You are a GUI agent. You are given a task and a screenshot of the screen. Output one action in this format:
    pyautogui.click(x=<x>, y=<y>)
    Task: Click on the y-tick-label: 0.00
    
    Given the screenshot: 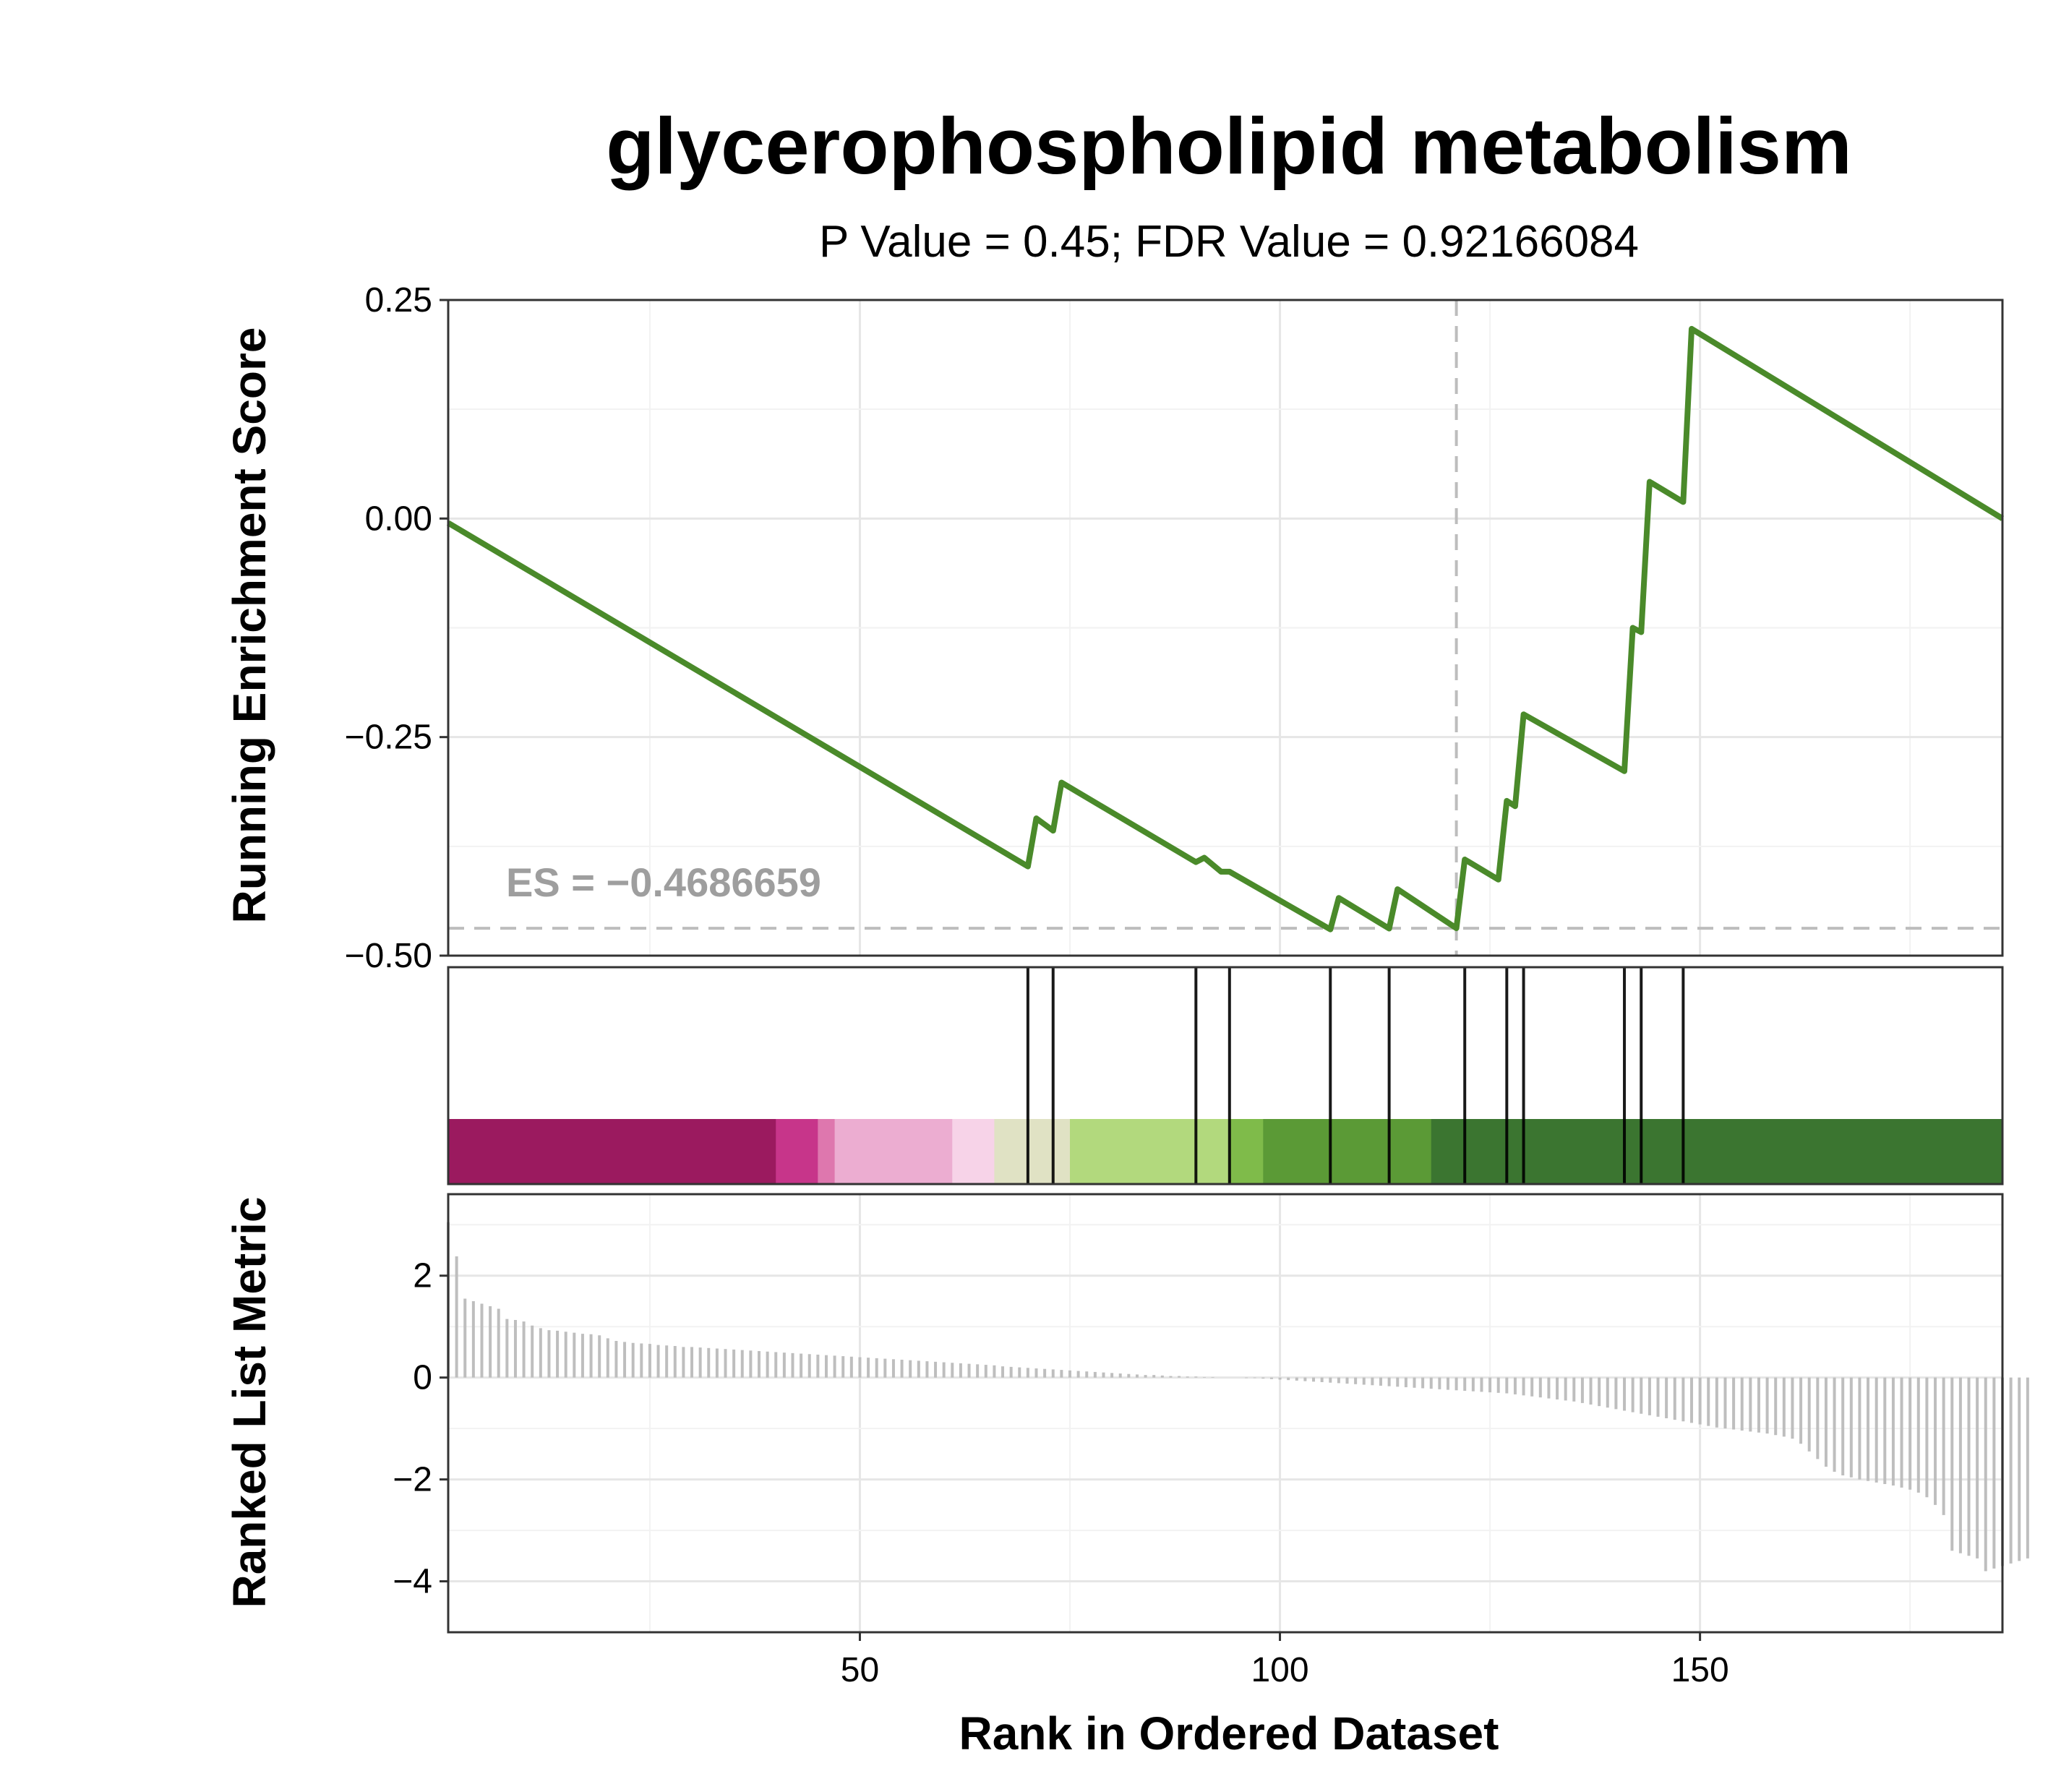 What is the action you would take?
    pyautogui.click(x=398, y=519)
    